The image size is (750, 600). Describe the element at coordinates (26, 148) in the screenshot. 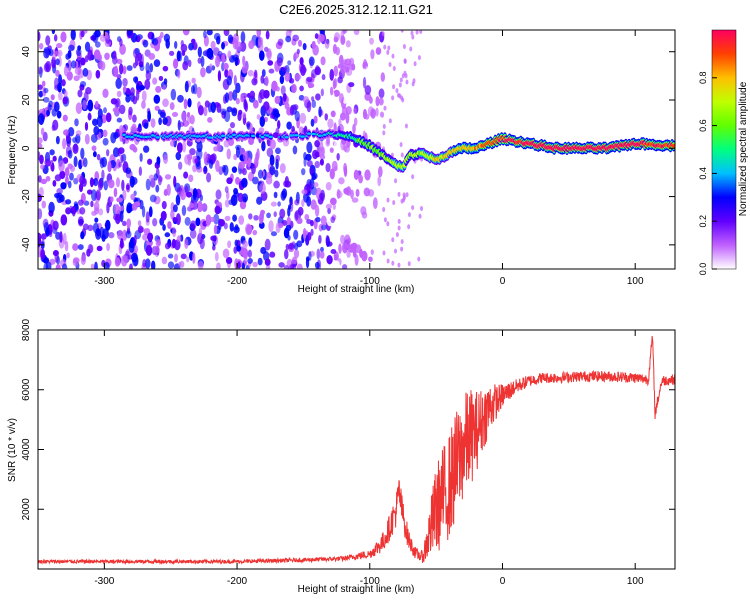

I see `y-tick-label: 0` at that location.